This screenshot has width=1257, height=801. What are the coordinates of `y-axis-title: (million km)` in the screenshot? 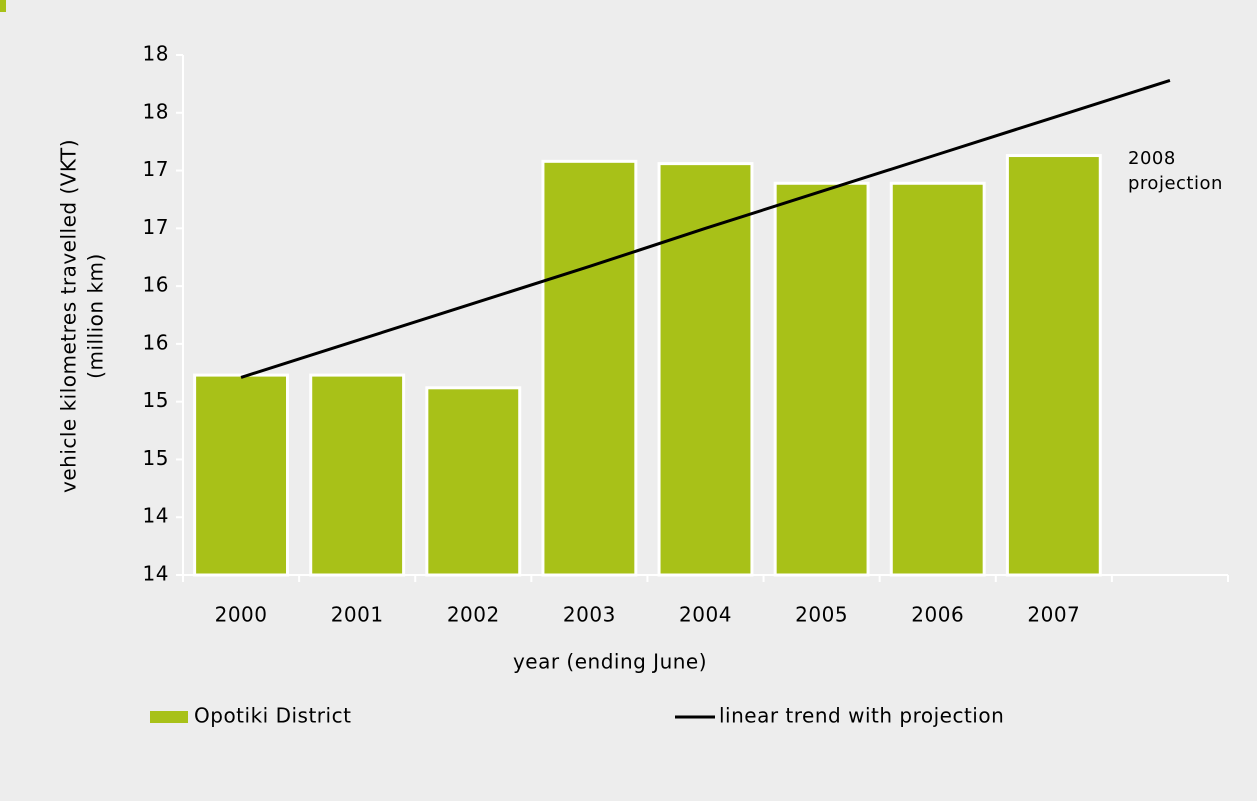 It's located at (96, 316).